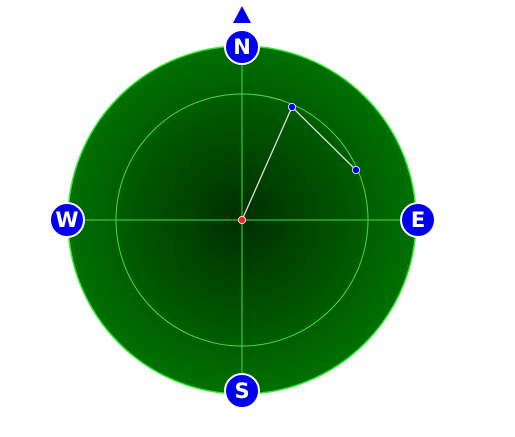  I want to click on cardinal-label-east: E, so click(418, 220).